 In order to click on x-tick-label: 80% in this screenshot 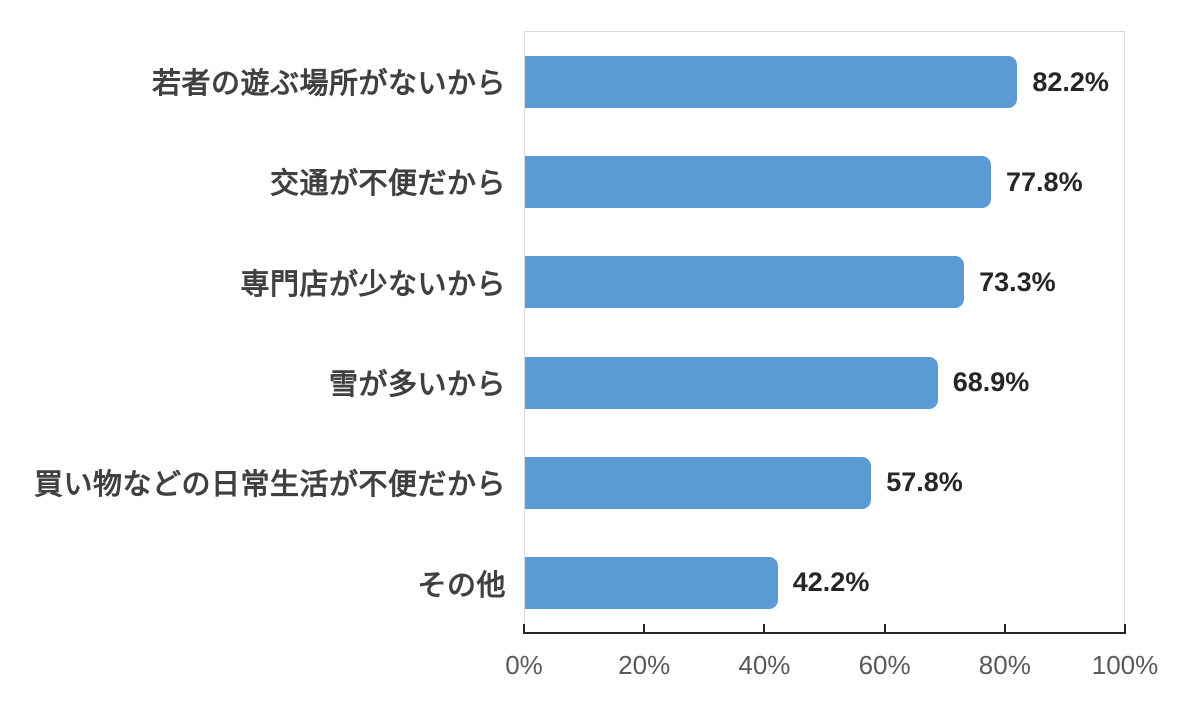, I will do `click(1004, 665)`.